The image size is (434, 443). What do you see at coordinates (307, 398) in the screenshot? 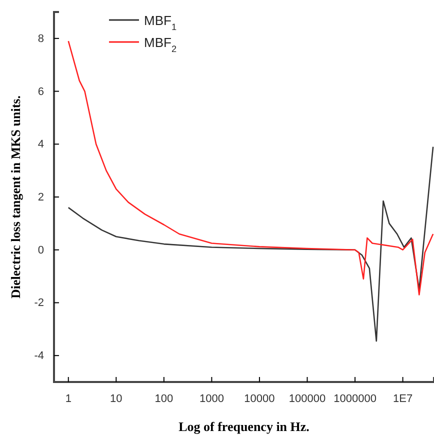
I see `x-tick-label: 100000` at bounding box center [307, 398].